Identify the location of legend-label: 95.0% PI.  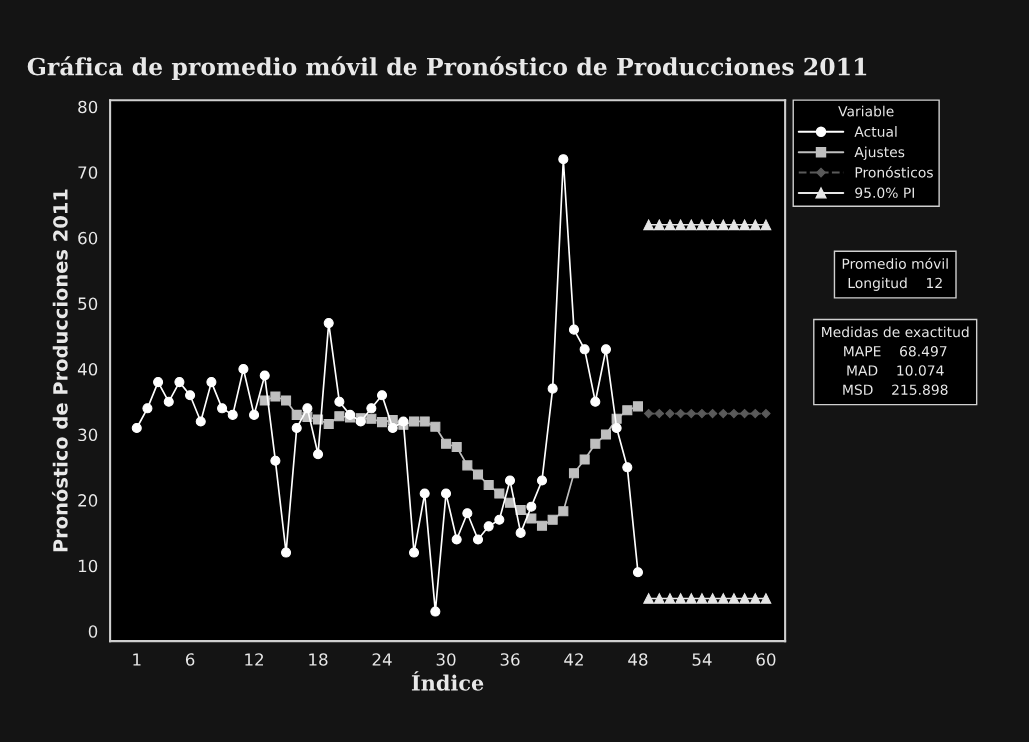
(884, 193).